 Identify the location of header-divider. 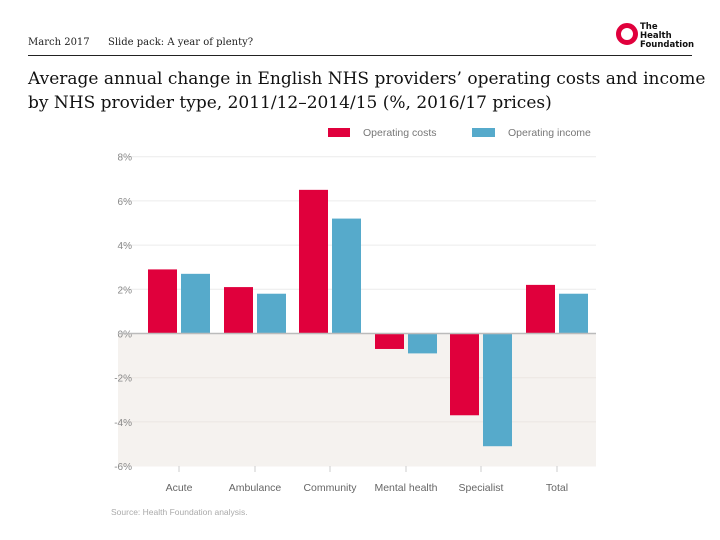
(360, 55).